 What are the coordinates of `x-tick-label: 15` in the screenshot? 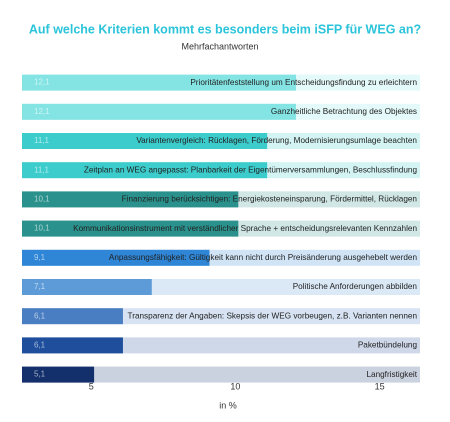 It's located at (380, 386).